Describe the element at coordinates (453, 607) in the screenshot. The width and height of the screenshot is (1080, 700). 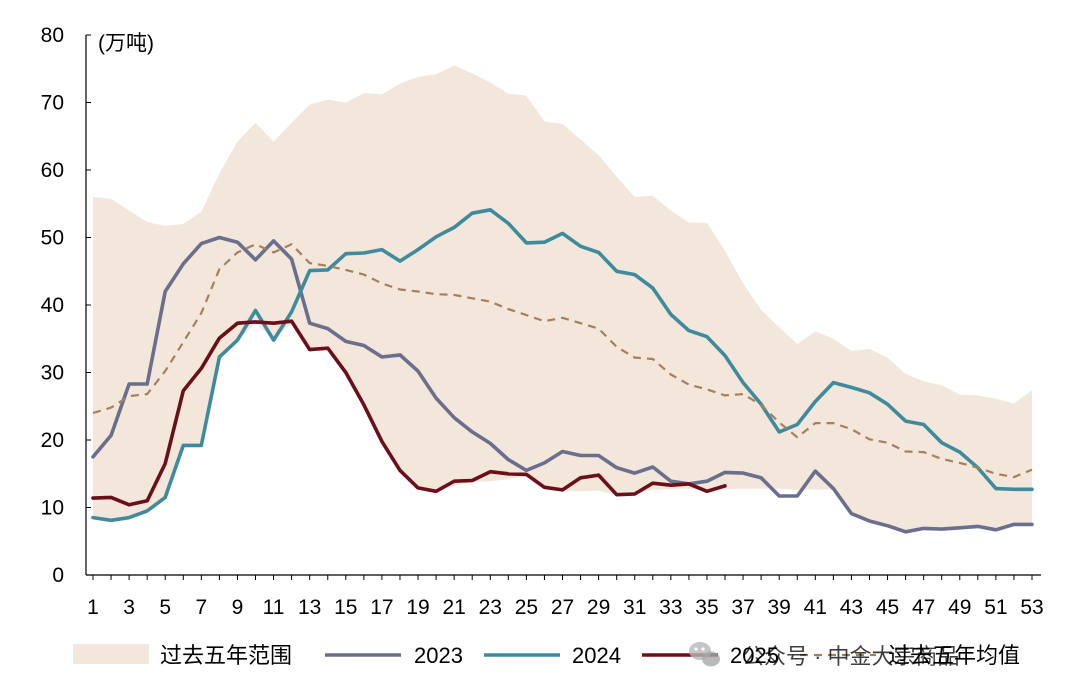
I see `x-tick-label: 21` at that location.